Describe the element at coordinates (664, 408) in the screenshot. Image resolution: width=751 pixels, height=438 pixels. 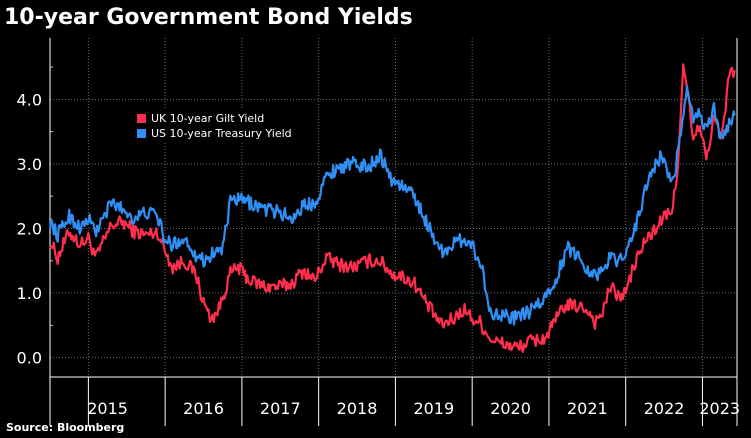
I see `x-tick-label: 2022` at that location.